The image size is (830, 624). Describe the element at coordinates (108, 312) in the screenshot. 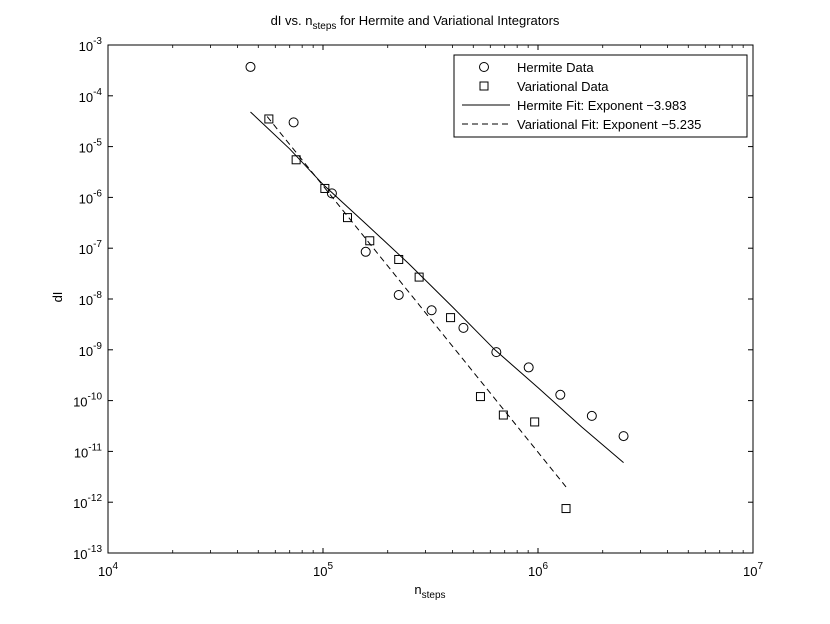

I see `x-tick: 104` at that location.